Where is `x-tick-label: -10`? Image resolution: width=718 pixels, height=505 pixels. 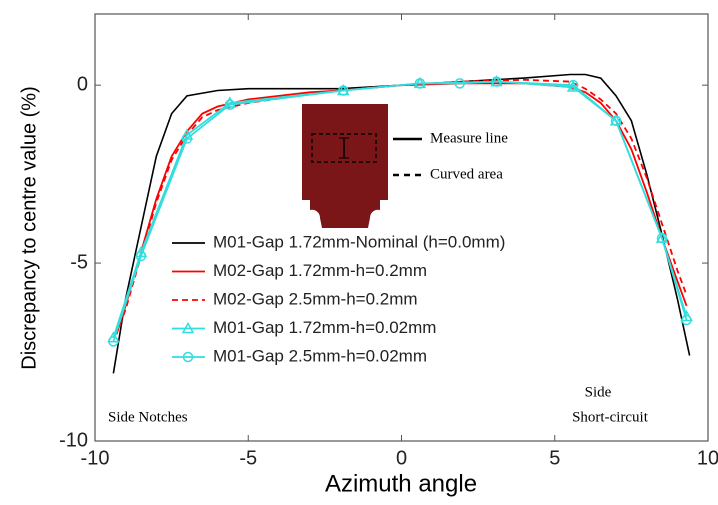 x-tick-label: -10 is located at coordinates (95, 458).